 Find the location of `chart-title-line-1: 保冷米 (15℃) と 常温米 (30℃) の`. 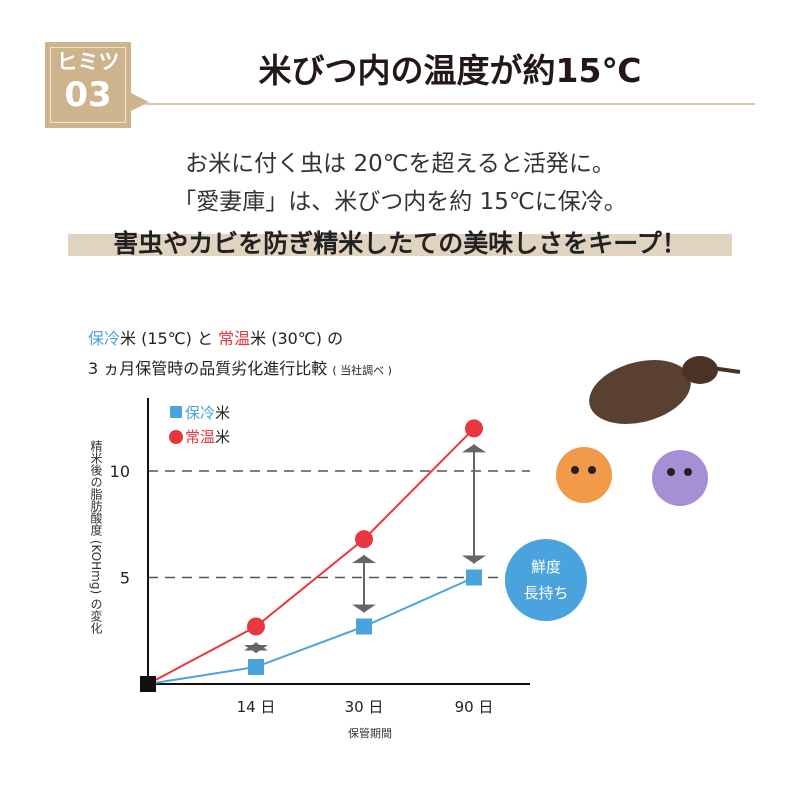

chart-title-line-1: 保冷米 (15℃) と 常温米 (30℃) の is located at coordinates (215, 337).